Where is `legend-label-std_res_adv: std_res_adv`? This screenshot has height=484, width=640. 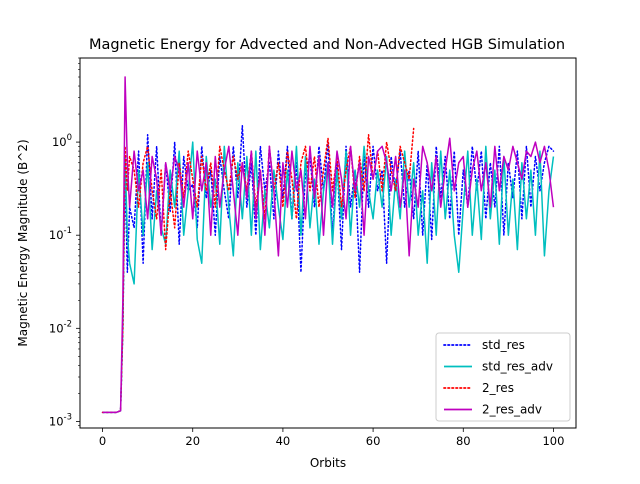 legend-label-std_res_adv: std_res_adv is located at coordinates (517, 367).